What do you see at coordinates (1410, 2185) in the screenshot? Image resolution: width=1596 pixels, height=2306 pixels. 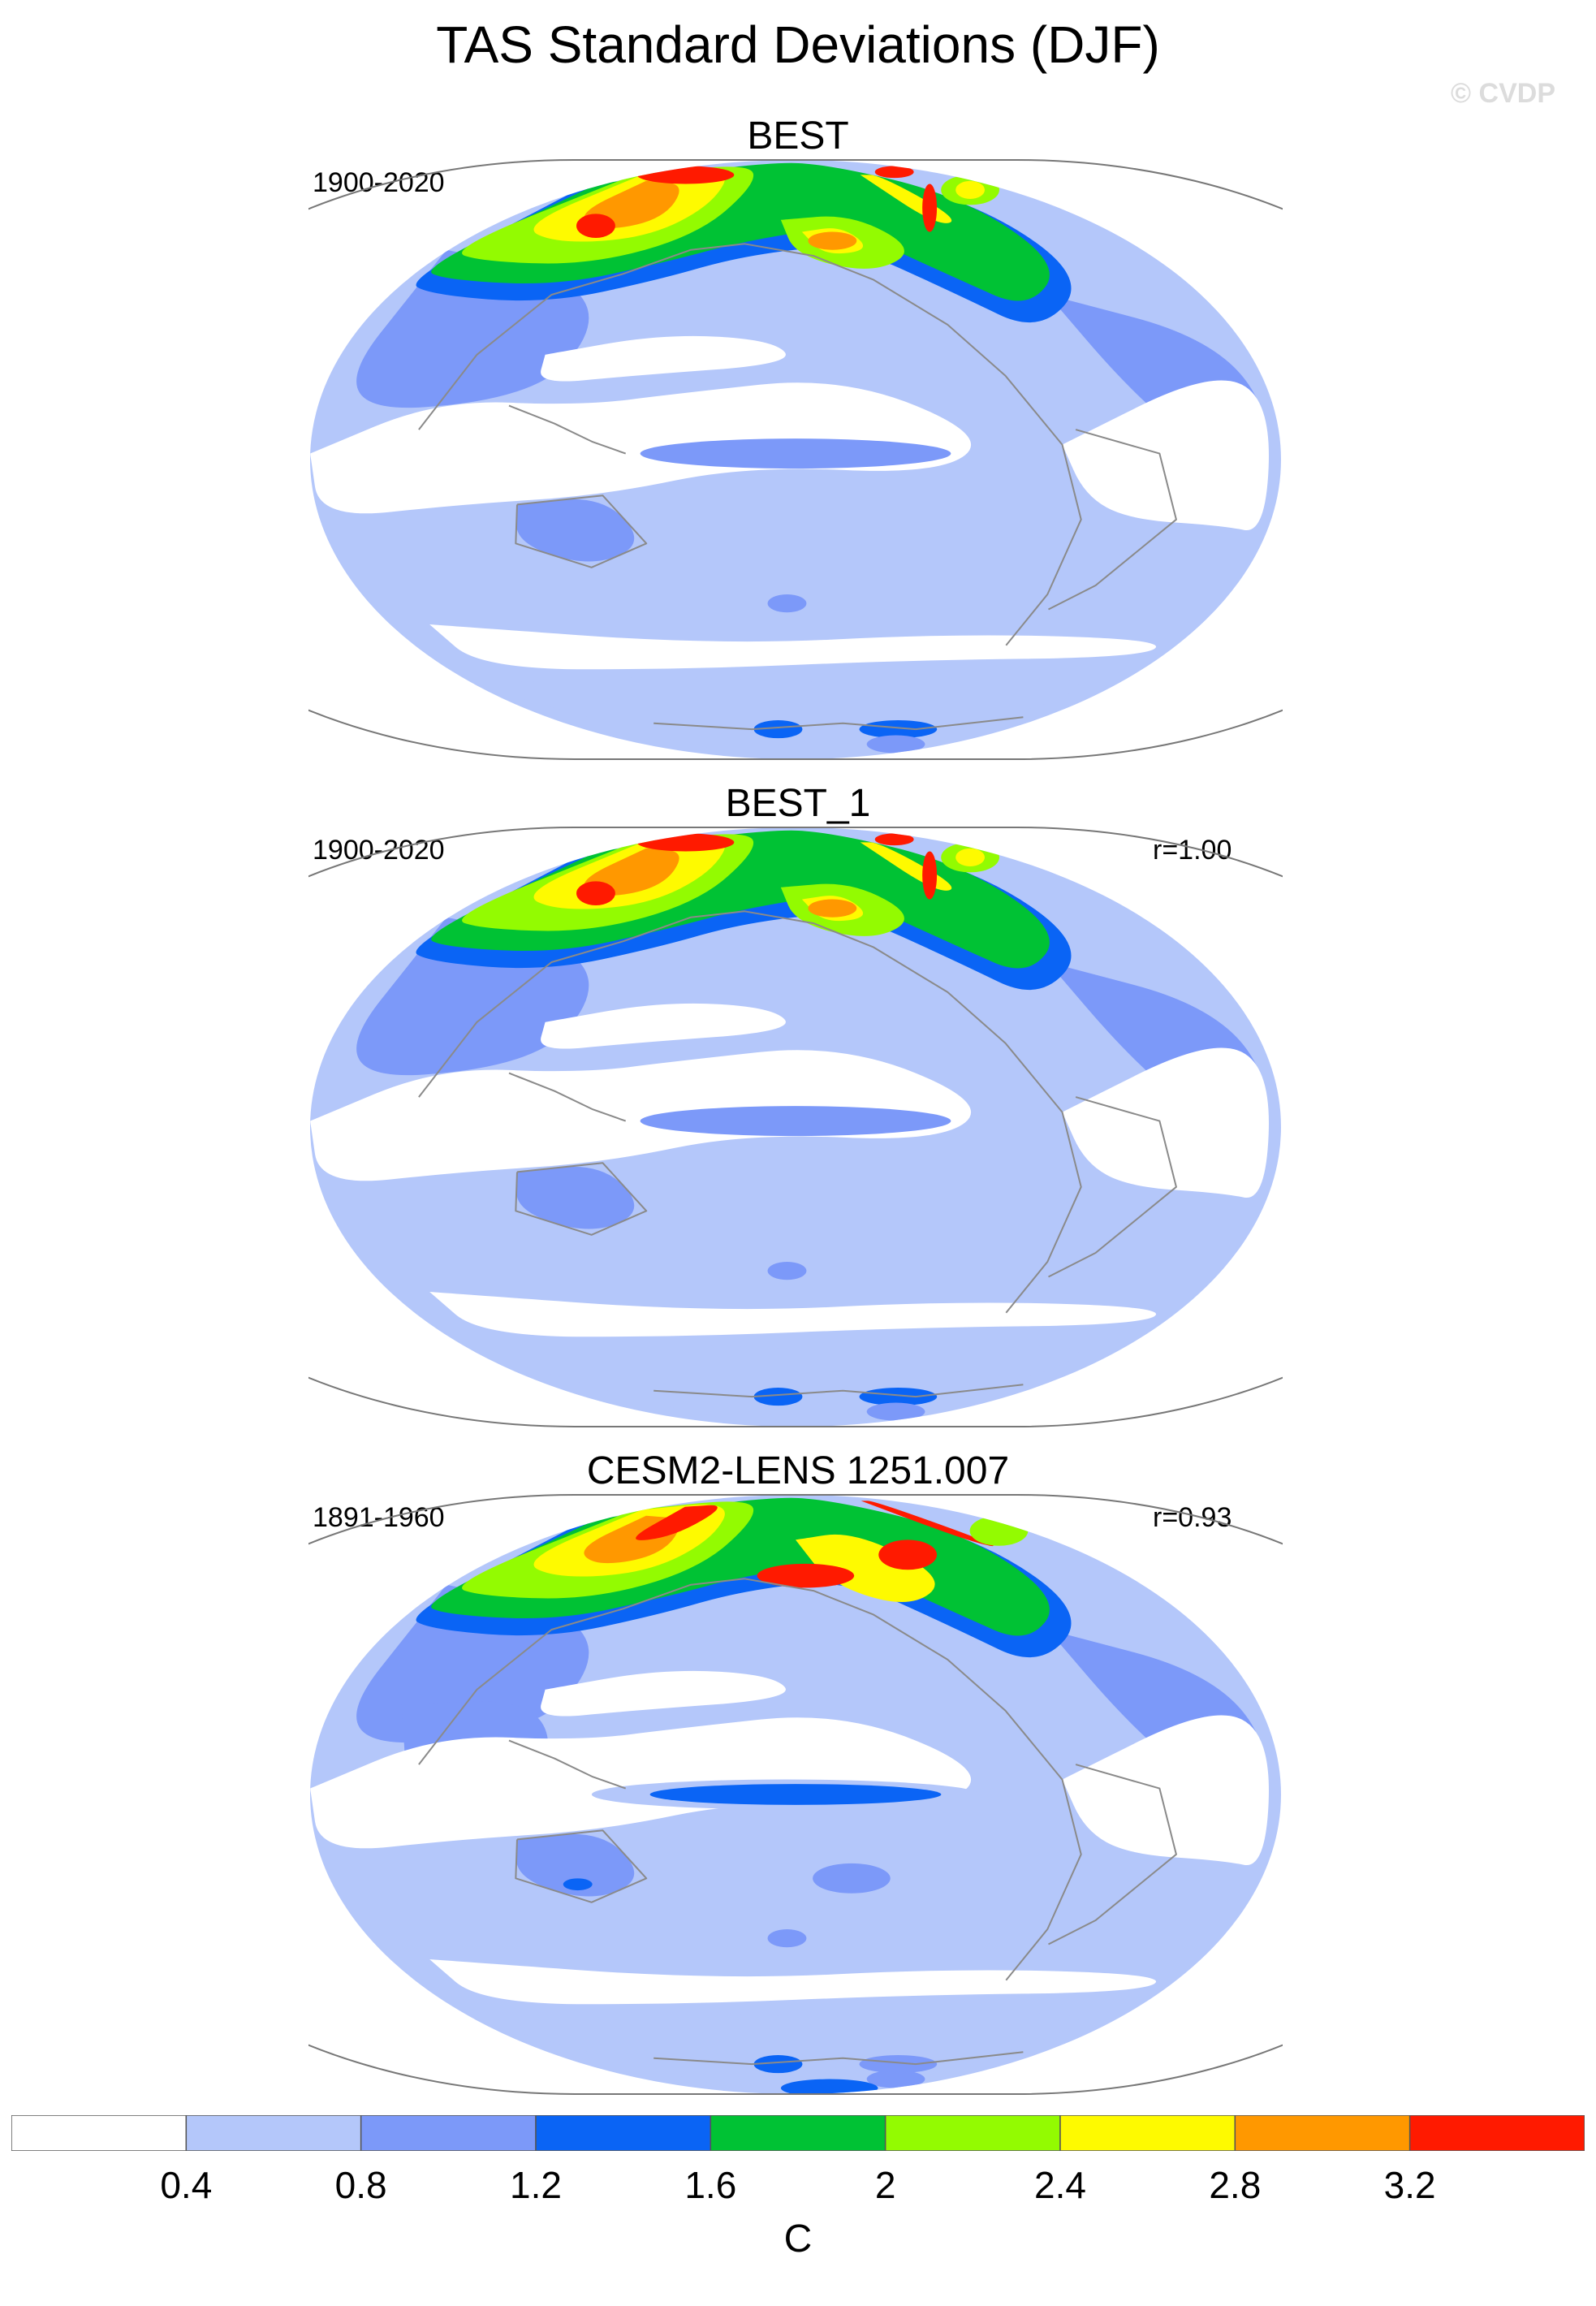 I see `colorbar-tick-label: 3.2` at bounding box center [1410, 2185].